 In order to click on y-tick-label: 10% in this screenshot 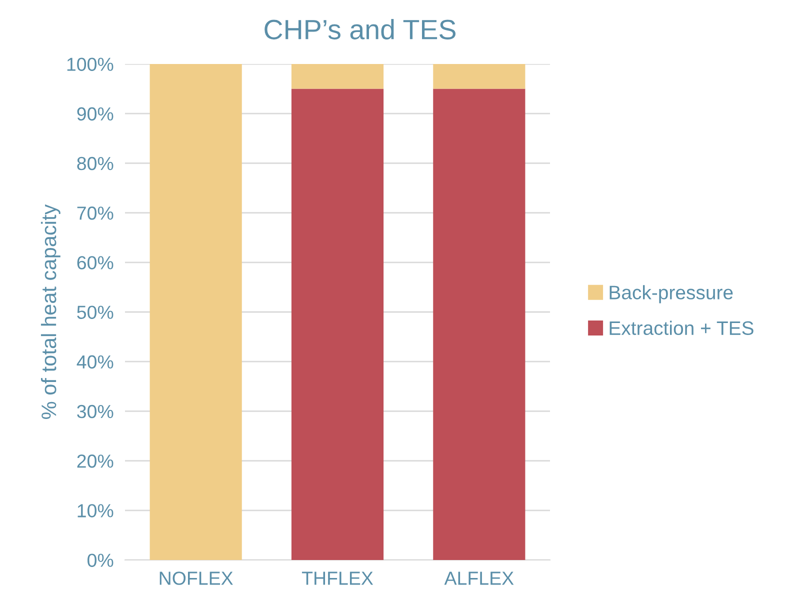, I will do `click(96, 511)`.